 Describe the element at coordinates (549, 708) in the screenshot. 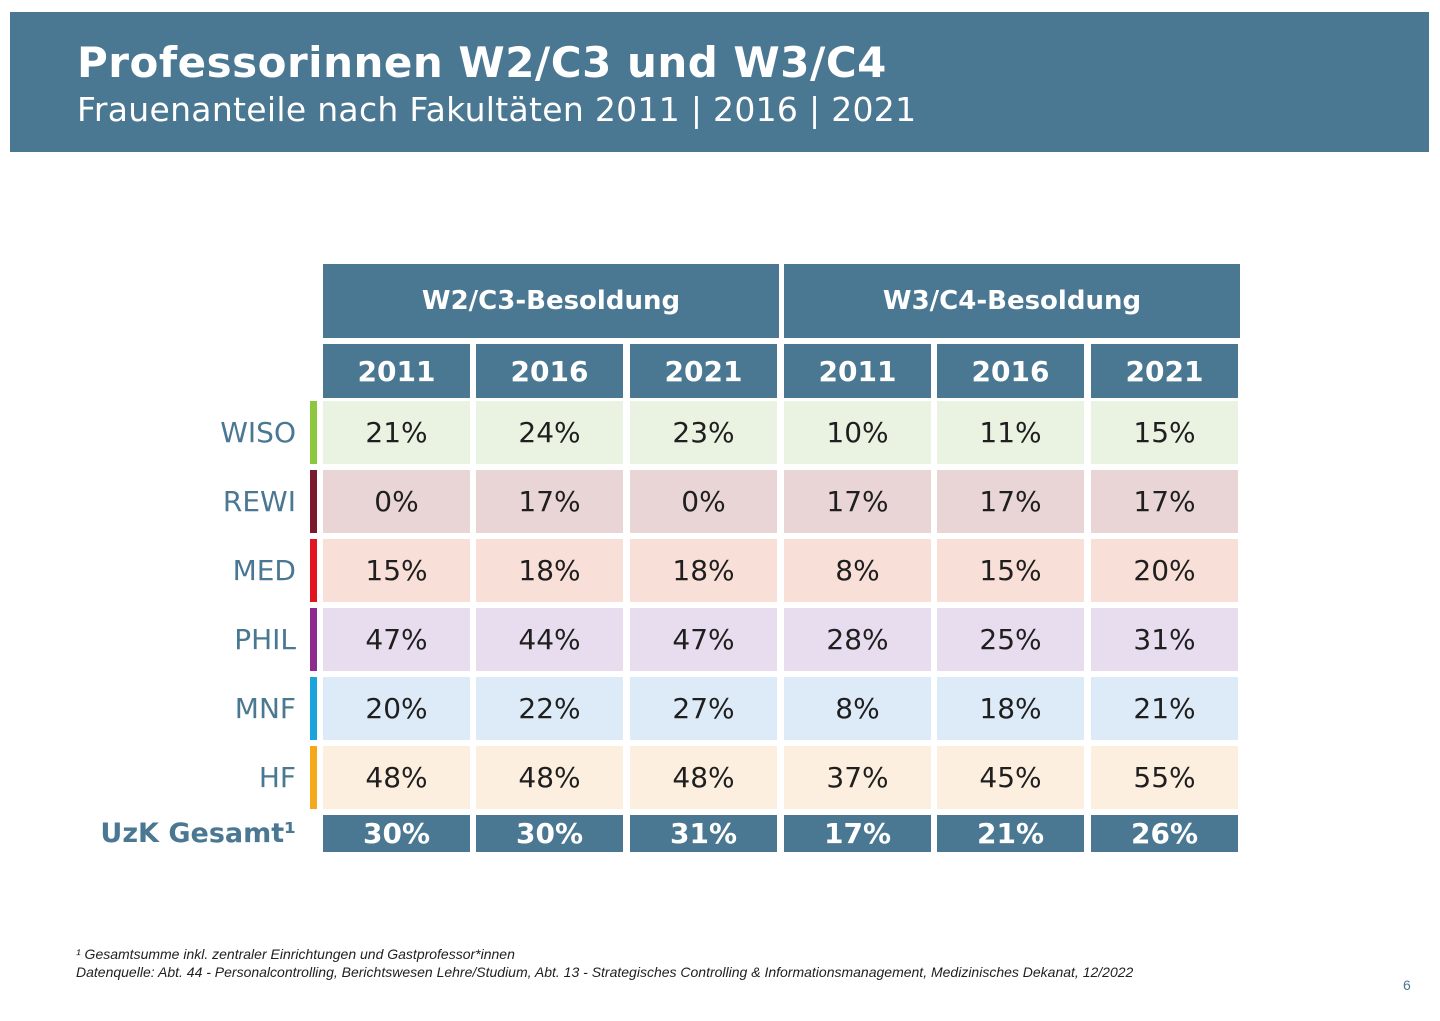

I see `table-cell: 22%` at that location.